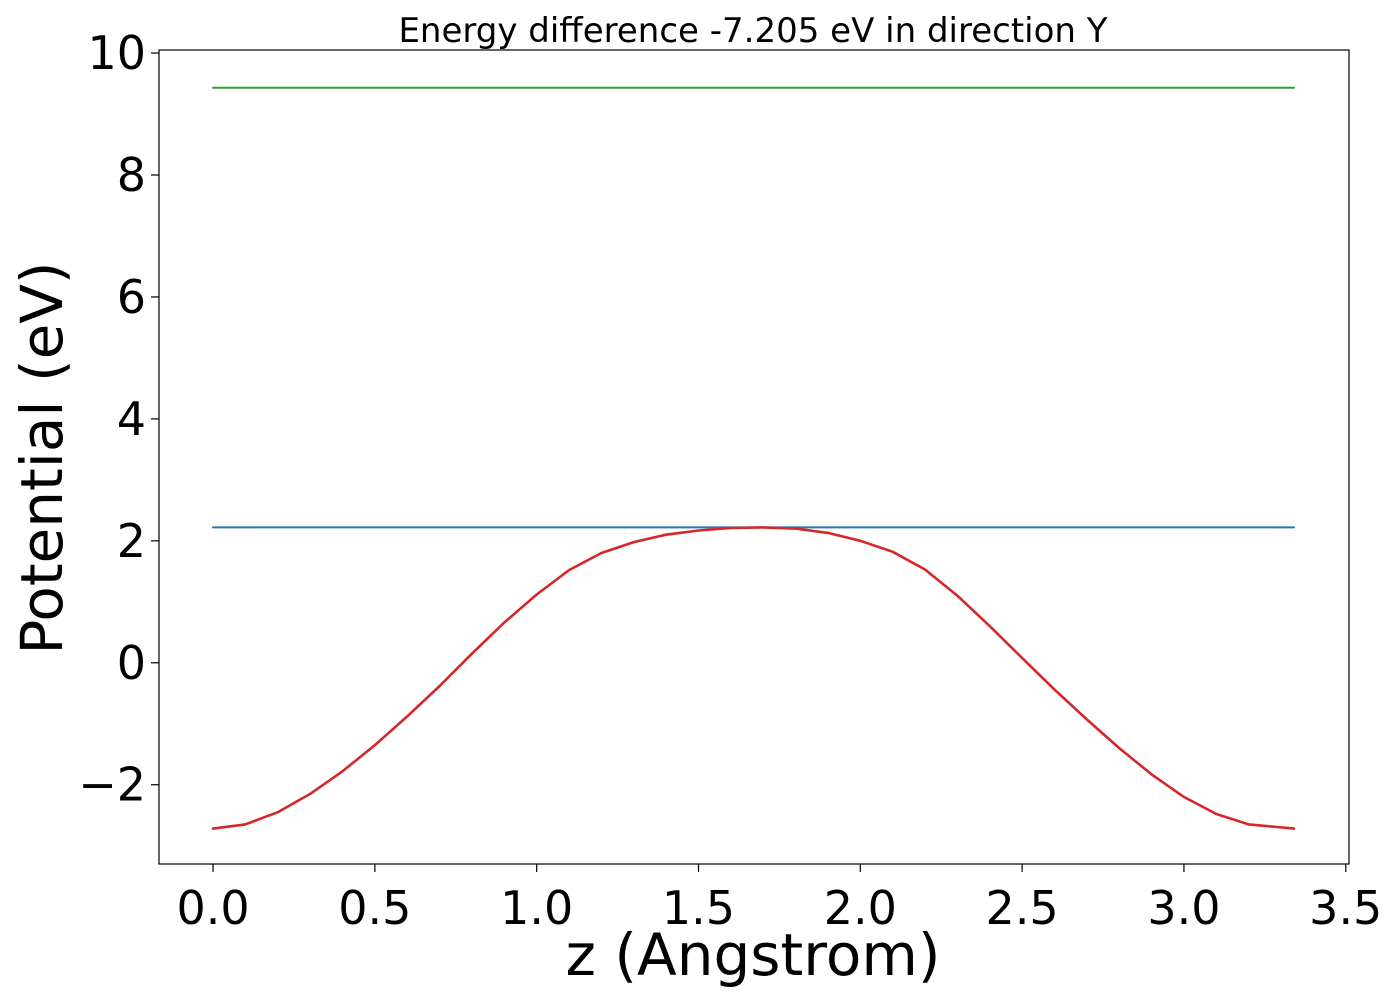 The image size is (1400, 1000). What do you see at coordinates (212, 908) in the screenshot?
I see `x-tick-label: 0.0` at bounding box center [212, 908].